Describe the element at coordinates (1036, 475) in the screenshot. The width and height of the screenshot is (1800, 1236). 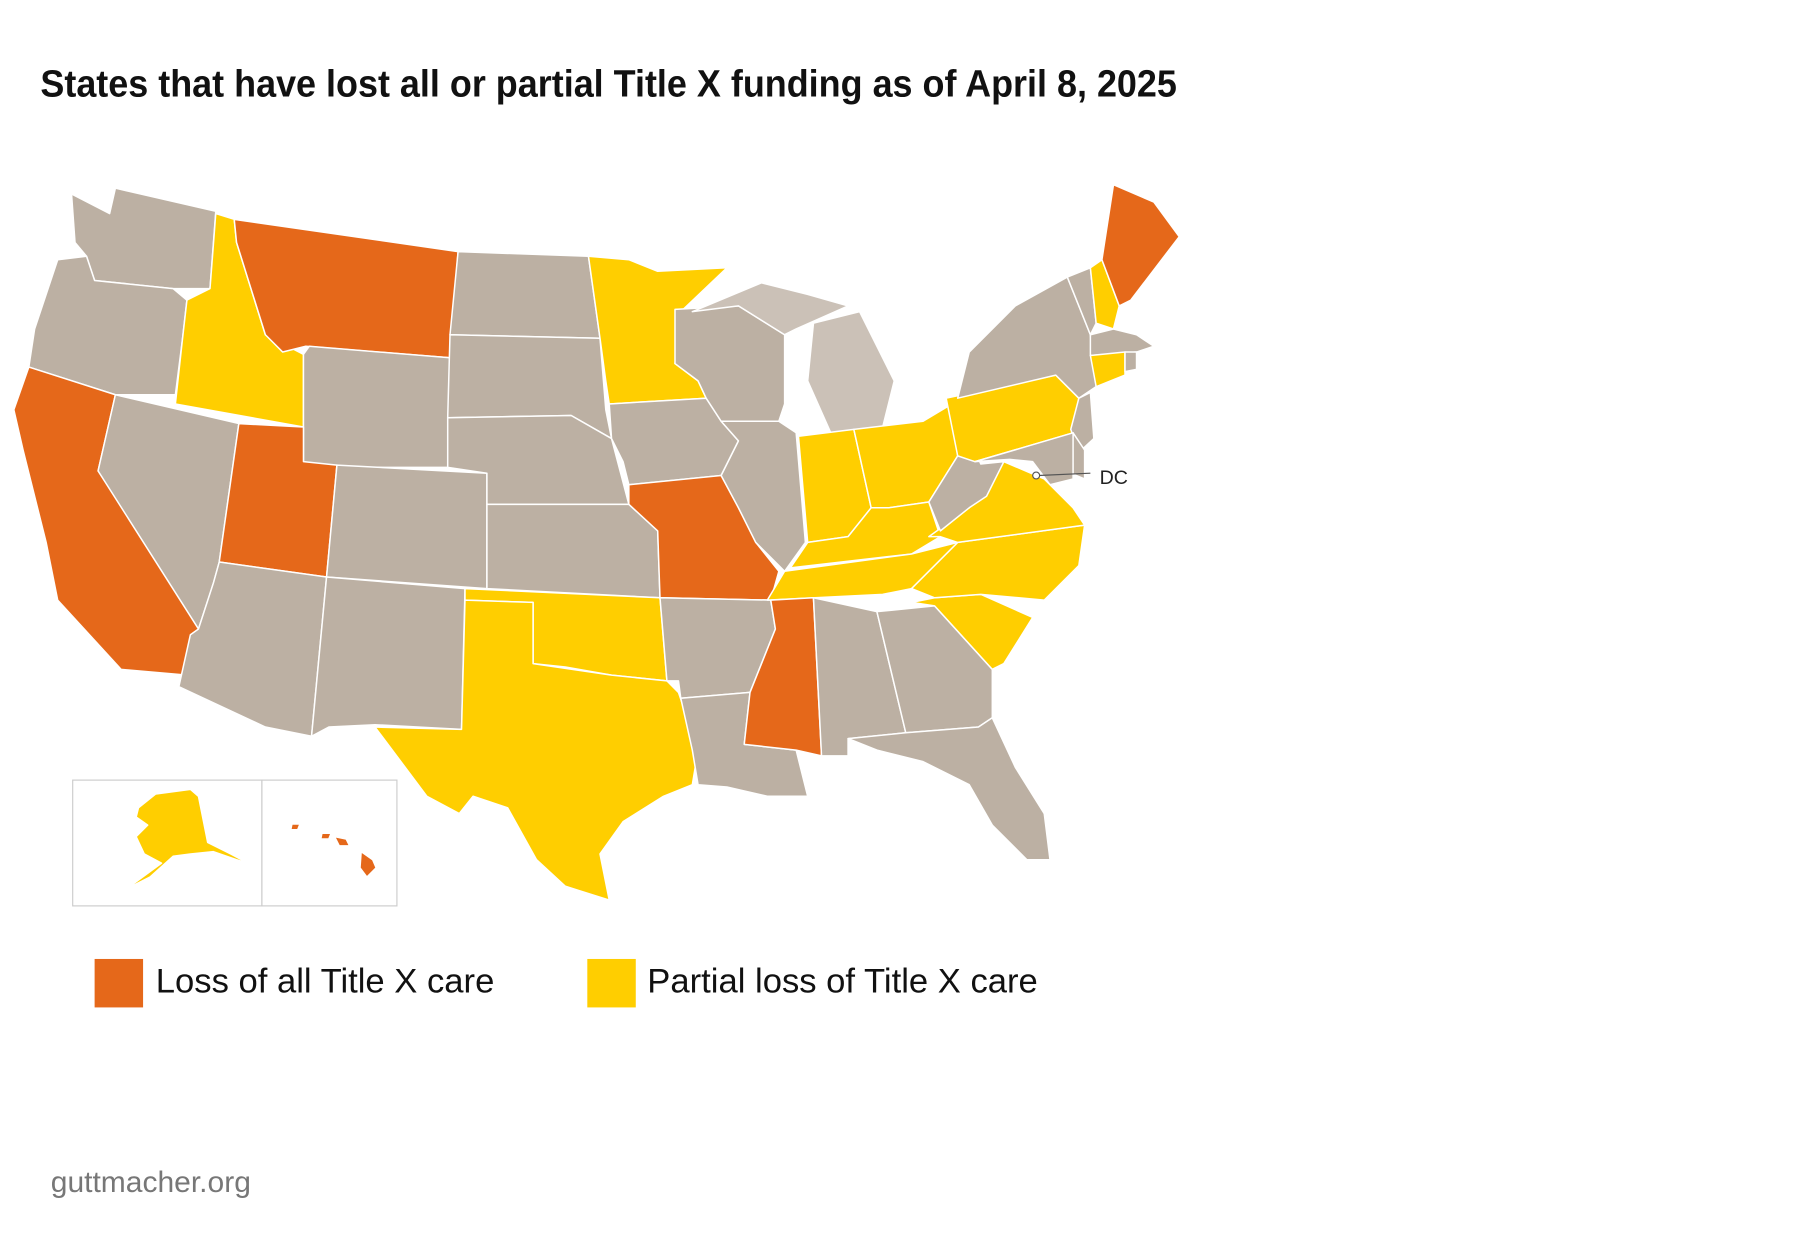
I see `dc-marker` at that location.